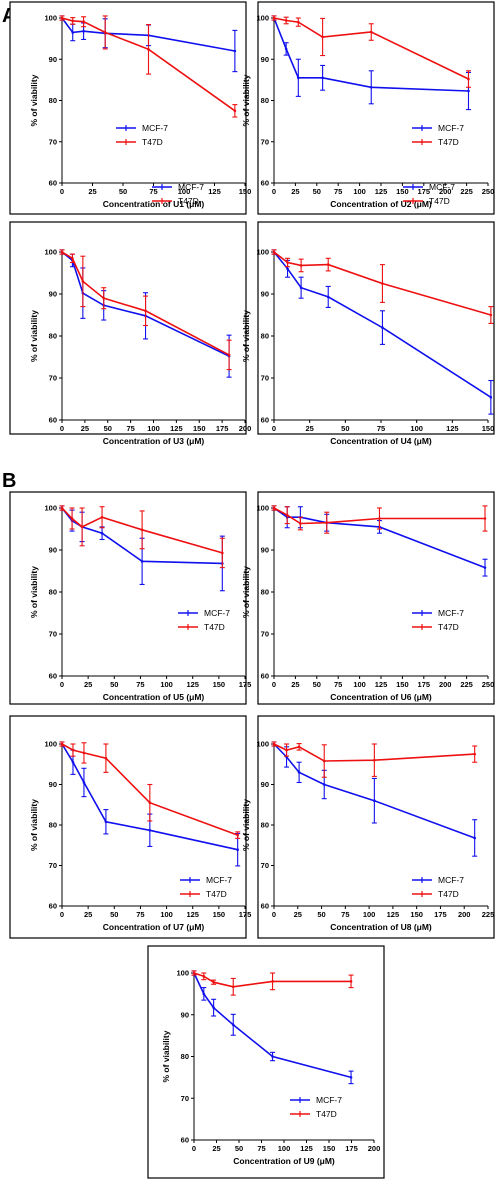 Image resolution: width=498 pixels, height=1187 pixels. Describe the element at coordinates (9, 481) in the screenshot. I see `section-label-b: B` at that location.